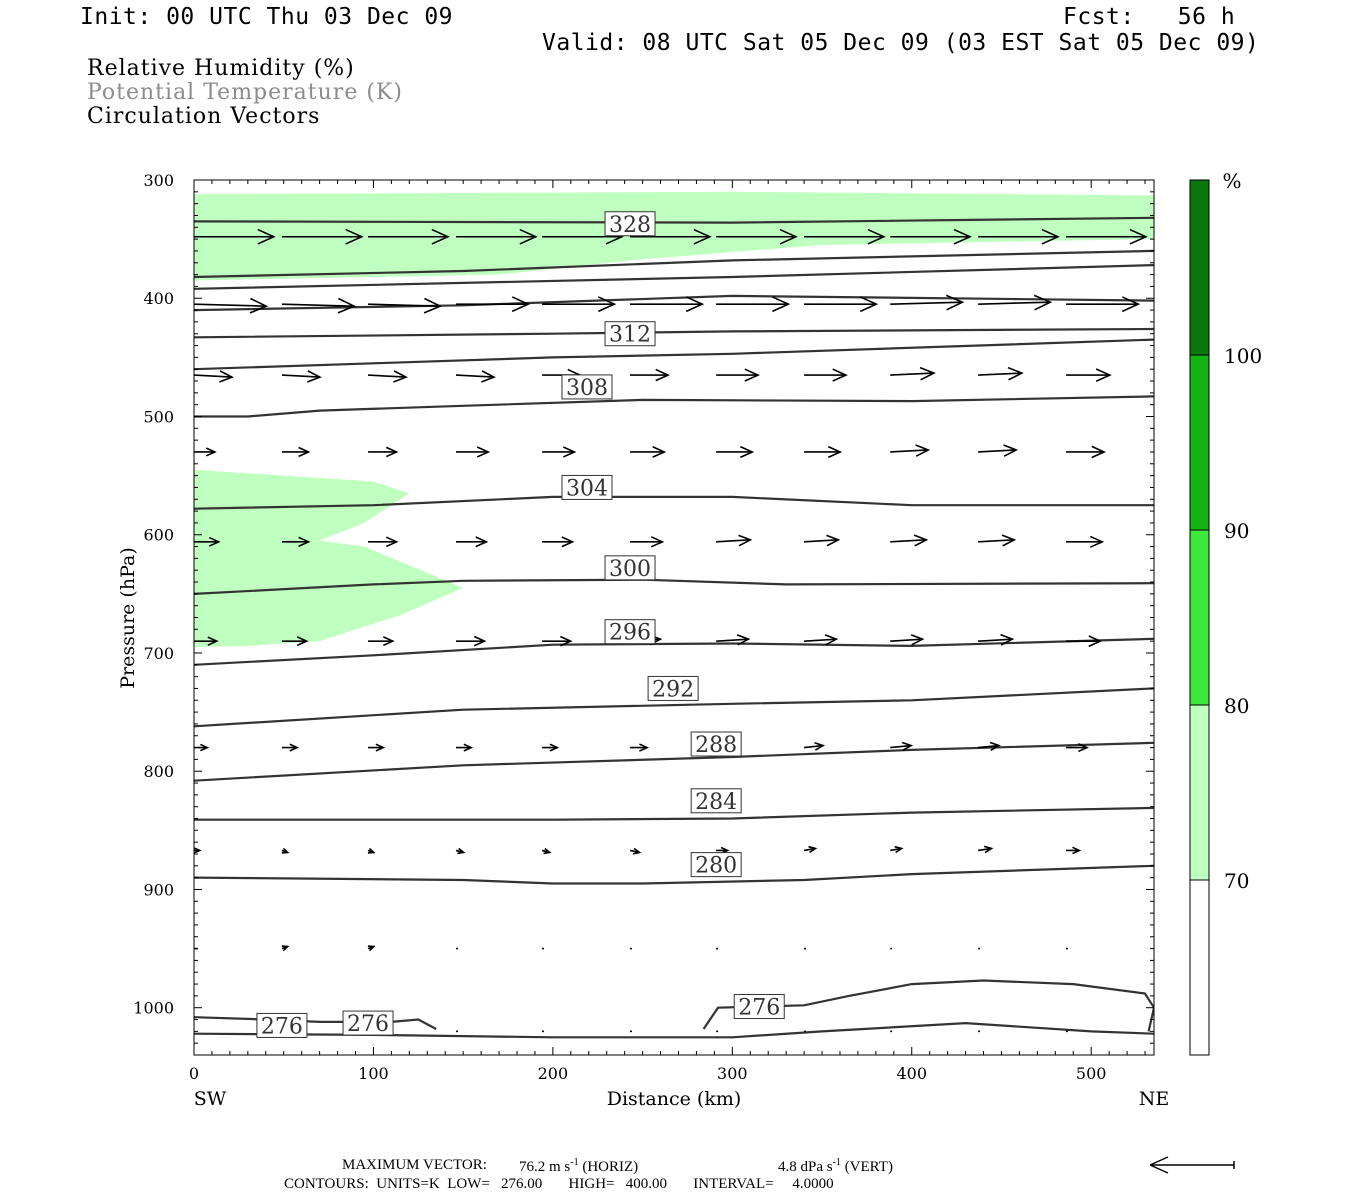  I want to click on max-vector-label: MAXIMUM VECTOR:, so click(414, 1165).